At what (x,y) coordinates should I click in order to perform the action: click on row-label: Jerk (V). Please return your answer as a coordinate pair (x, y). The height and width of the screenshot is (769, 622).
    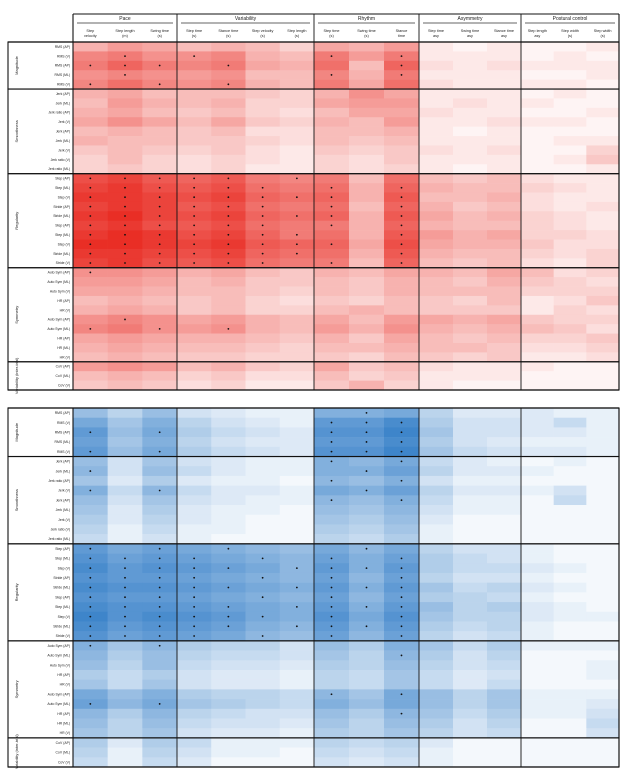
    Looking at the image, I should click on (64, 520).